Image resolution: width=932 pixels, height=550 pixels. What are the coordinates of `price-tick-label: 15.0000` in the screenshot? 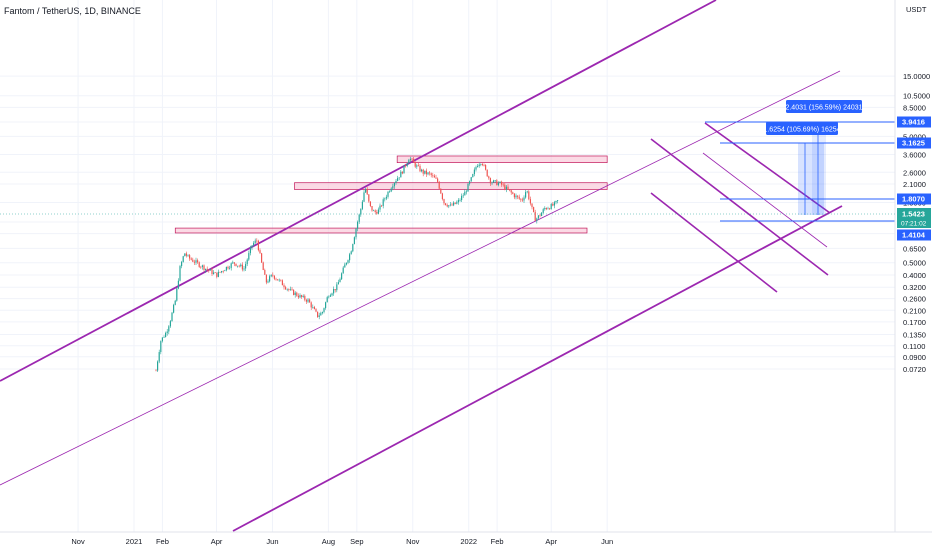 It's located at (916, 76).